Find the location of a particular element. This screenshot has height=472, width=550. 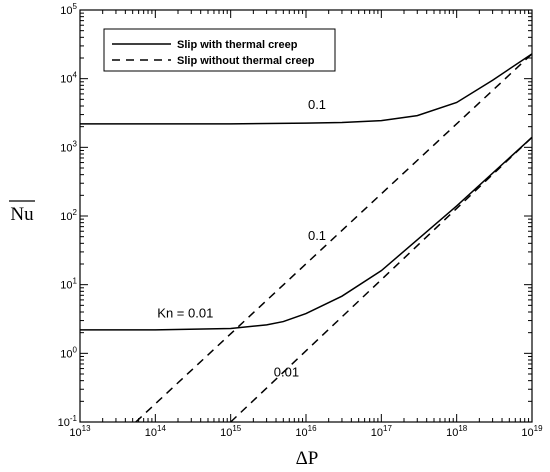

curve-annotation: 0.01 is located at coordinates (286, 371).